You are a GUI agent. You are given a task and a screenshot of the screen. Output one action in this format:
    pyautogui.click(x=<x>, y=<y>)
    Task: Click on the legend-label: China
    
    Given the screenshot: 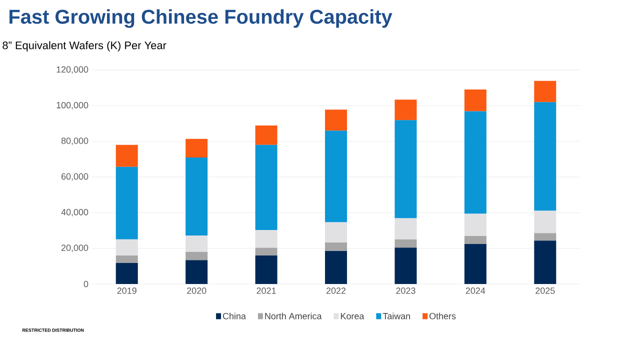 What is the action you would take?
    pyautogui.click(x=234, y=316)
    